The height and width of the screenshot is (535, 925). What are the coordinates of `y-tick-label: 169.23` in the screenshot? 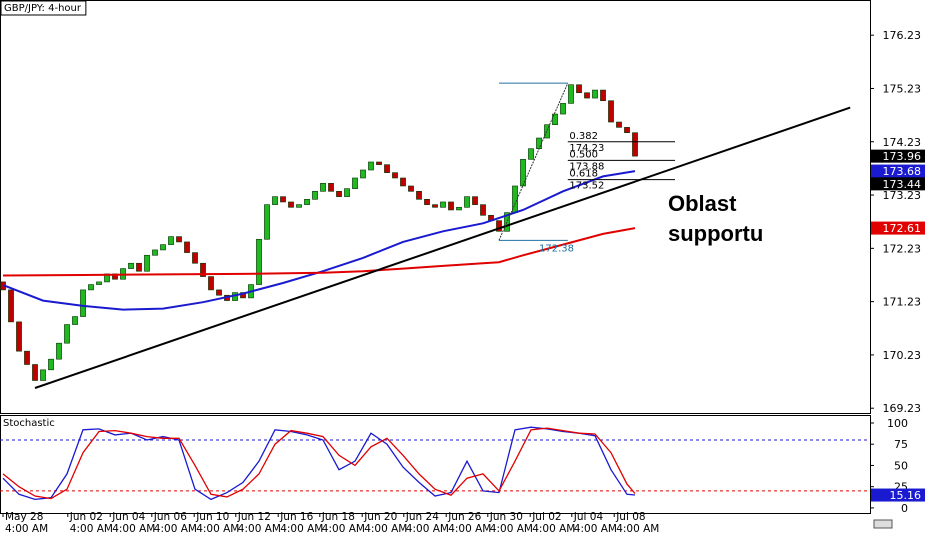 It's located at (902, 408).